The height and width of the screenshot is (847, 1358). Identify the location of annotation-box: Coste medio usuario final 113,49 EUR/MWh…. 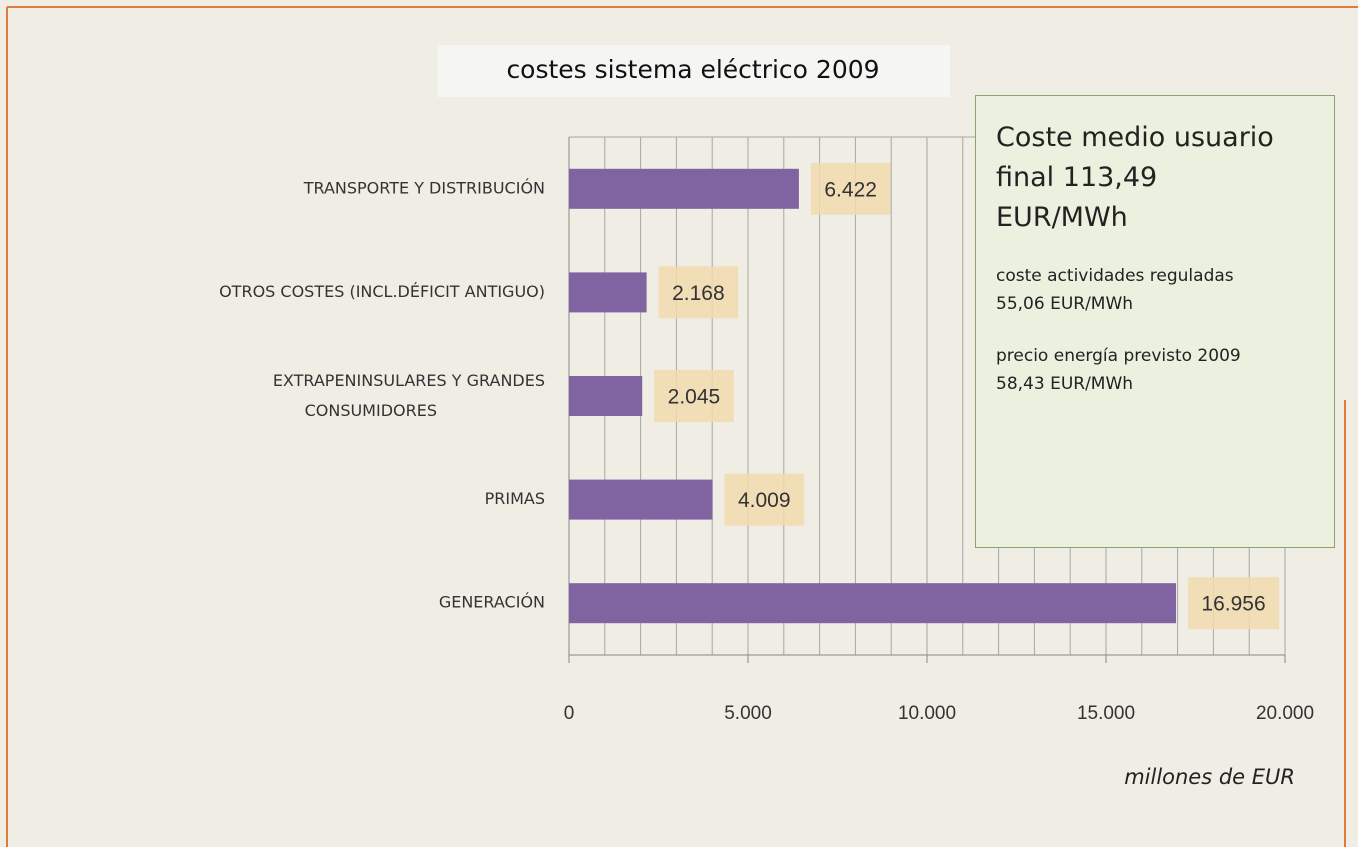
(1155, 321).